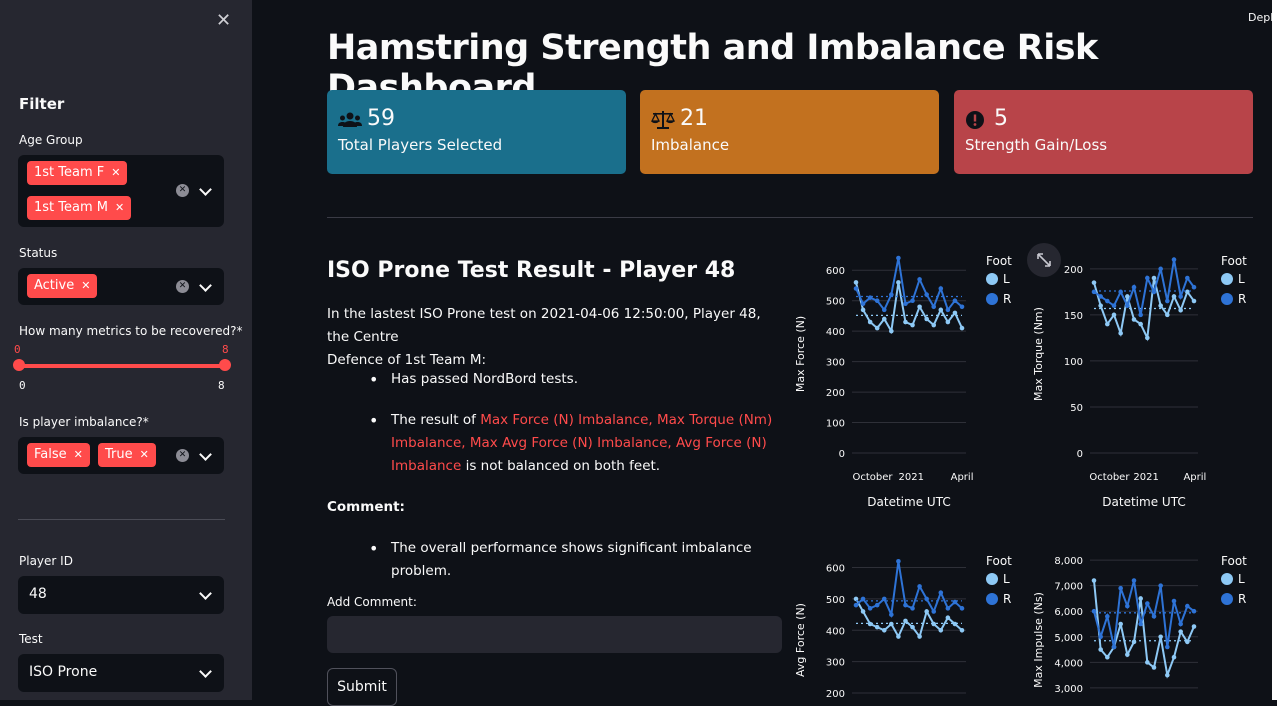  What do you see at coordinates (62, 286) in the screenshot?
I see `tag-active: Active ✕` at bounding box center [62, 286].